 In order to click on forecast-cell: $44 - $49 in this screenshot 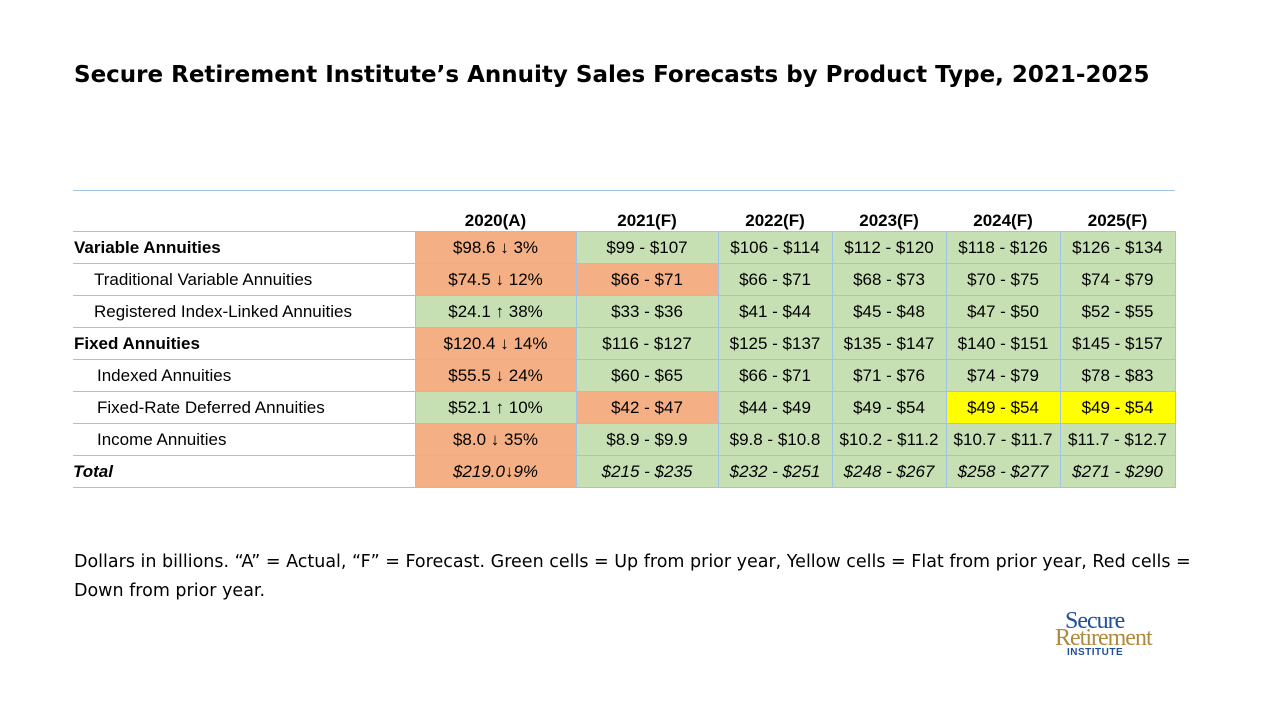, I will do `click(775, 407)`.